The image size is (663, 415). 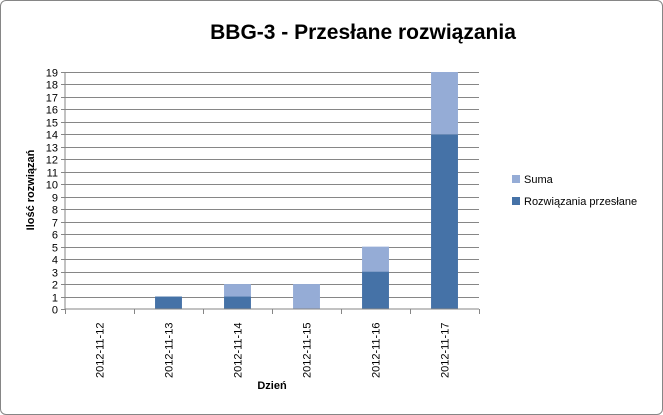 What do you see at coordinates (52, 186) in the screenshot?
I see `y-tick-label: 10` at bounding box center [52, 186].